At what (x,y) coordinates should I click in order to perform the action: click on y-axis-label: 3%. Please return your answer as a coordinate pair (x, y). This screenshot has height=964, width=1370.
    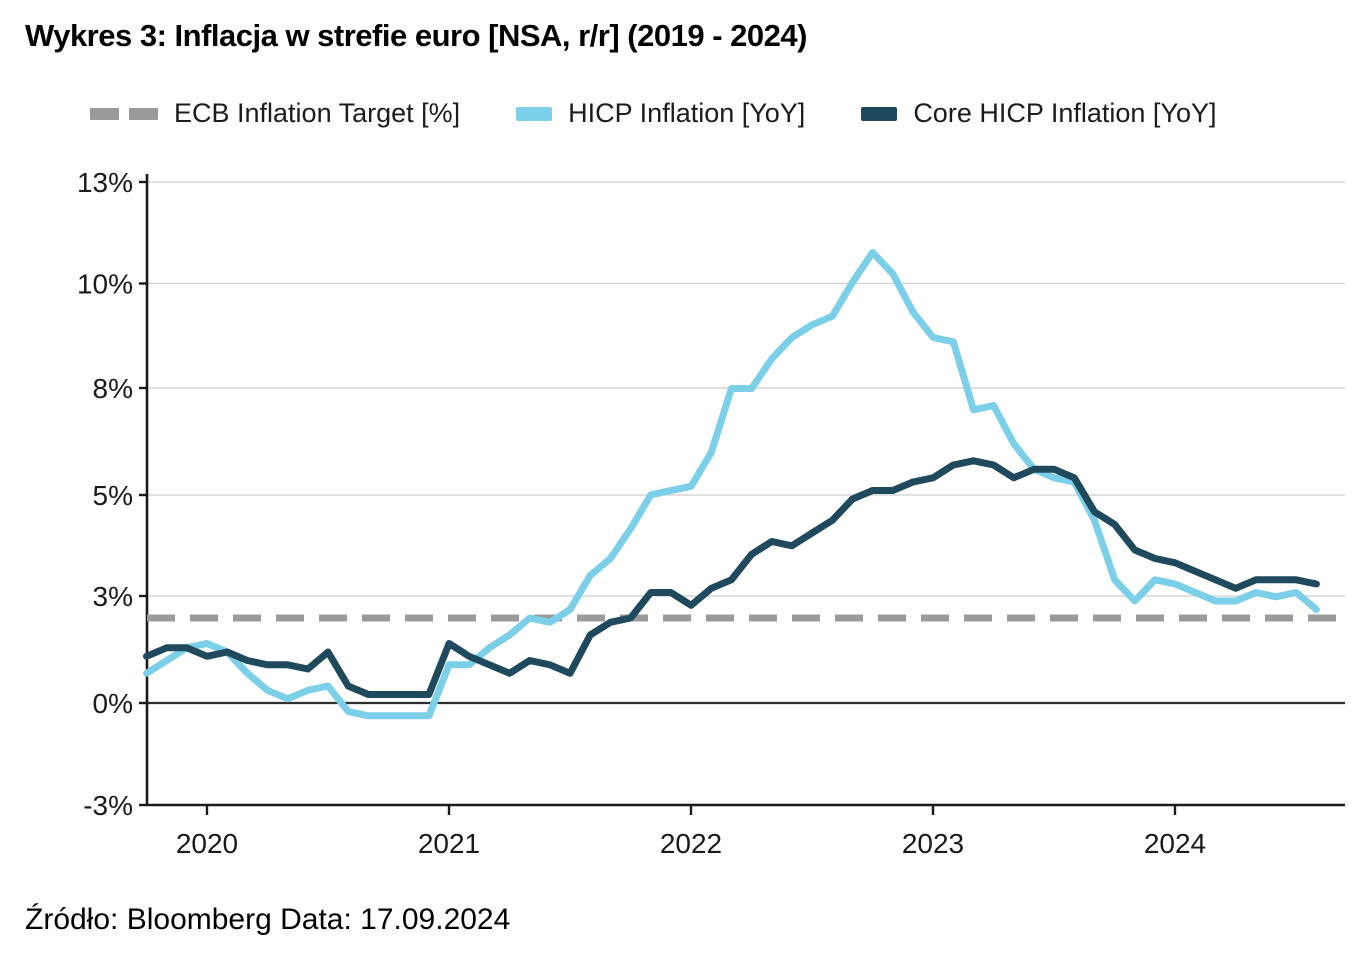
    Looking at the image, I should click on (113, 596).